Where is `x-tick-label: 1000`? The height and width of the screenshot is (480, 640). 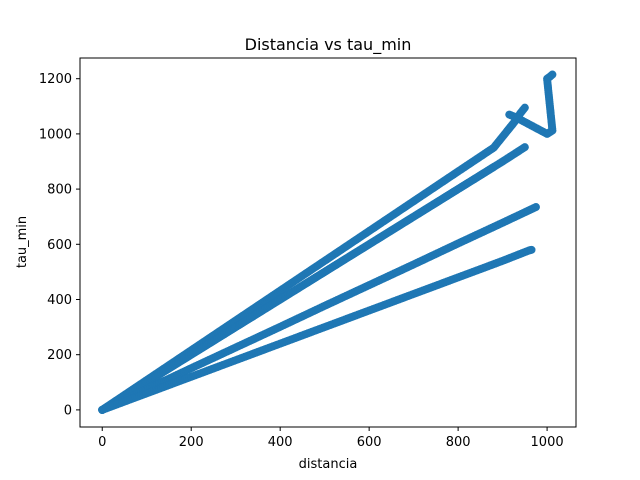
x-tick-label: 1000 is located at coordinates (547, 442).